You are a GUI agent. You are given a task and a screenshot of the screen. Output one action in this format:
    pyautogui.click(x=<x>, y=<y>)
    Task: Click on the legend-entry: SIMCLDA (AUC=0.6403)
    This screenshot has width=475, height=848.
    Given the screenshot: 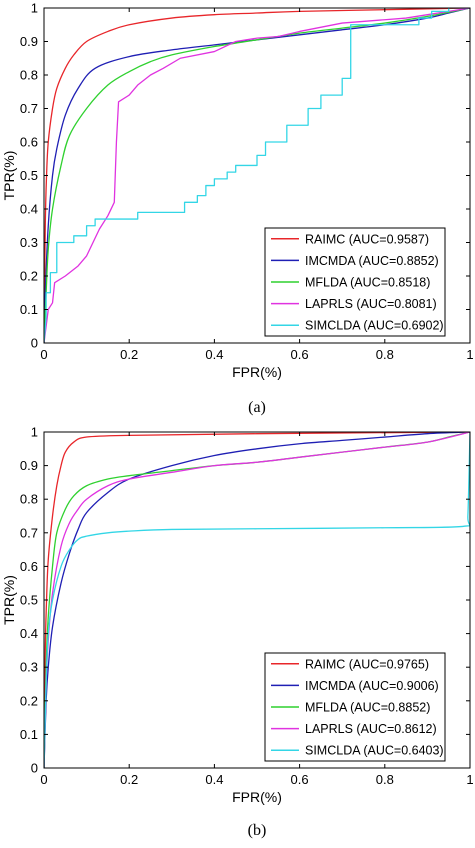 What is the action you would take?
    pyautogui.click(x=374, y=751)
    